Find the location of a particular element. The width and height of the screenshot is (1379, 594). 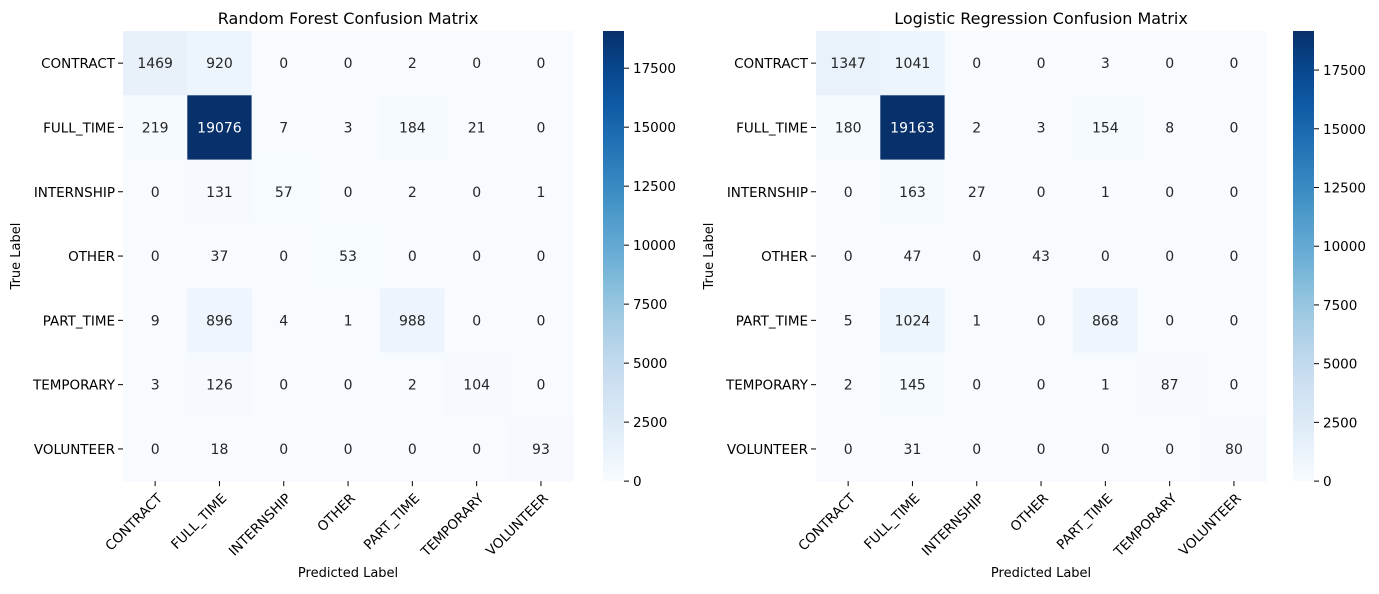

cell-value-label: 1024 is located at coordinates (913, 321).